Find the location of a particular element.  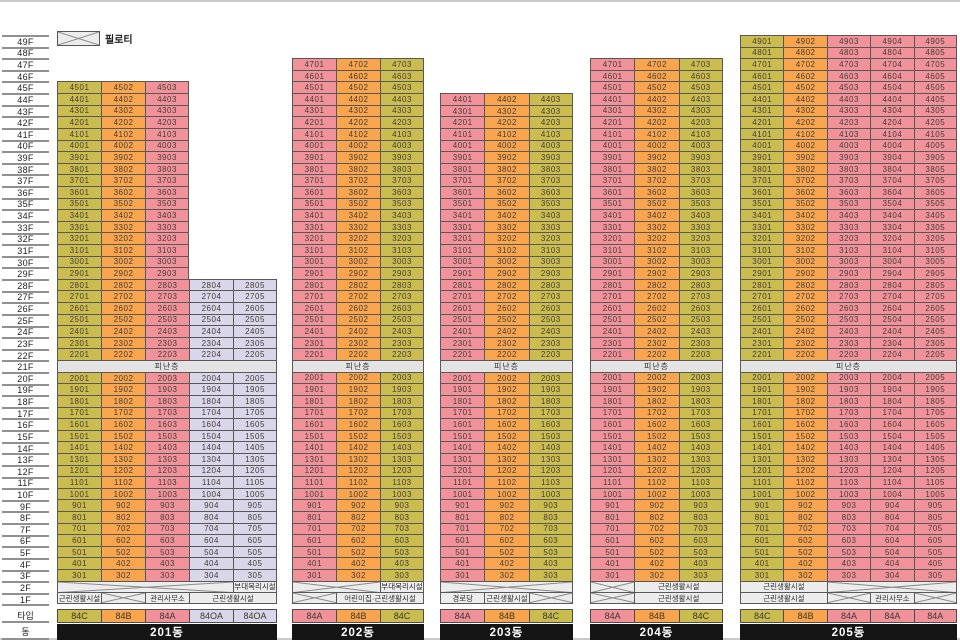

top-border-line is located at coordinates (480, 1).